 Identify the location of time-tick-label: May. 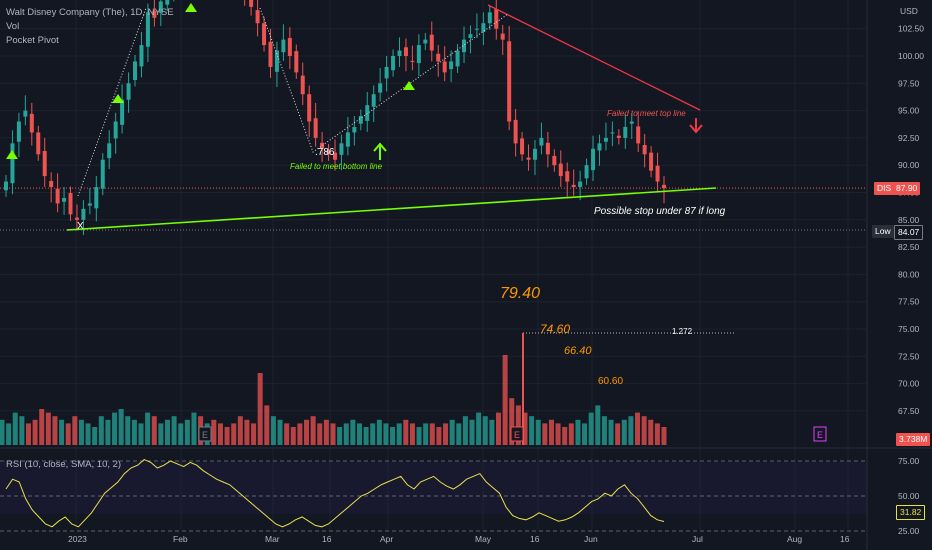
(483, 539).